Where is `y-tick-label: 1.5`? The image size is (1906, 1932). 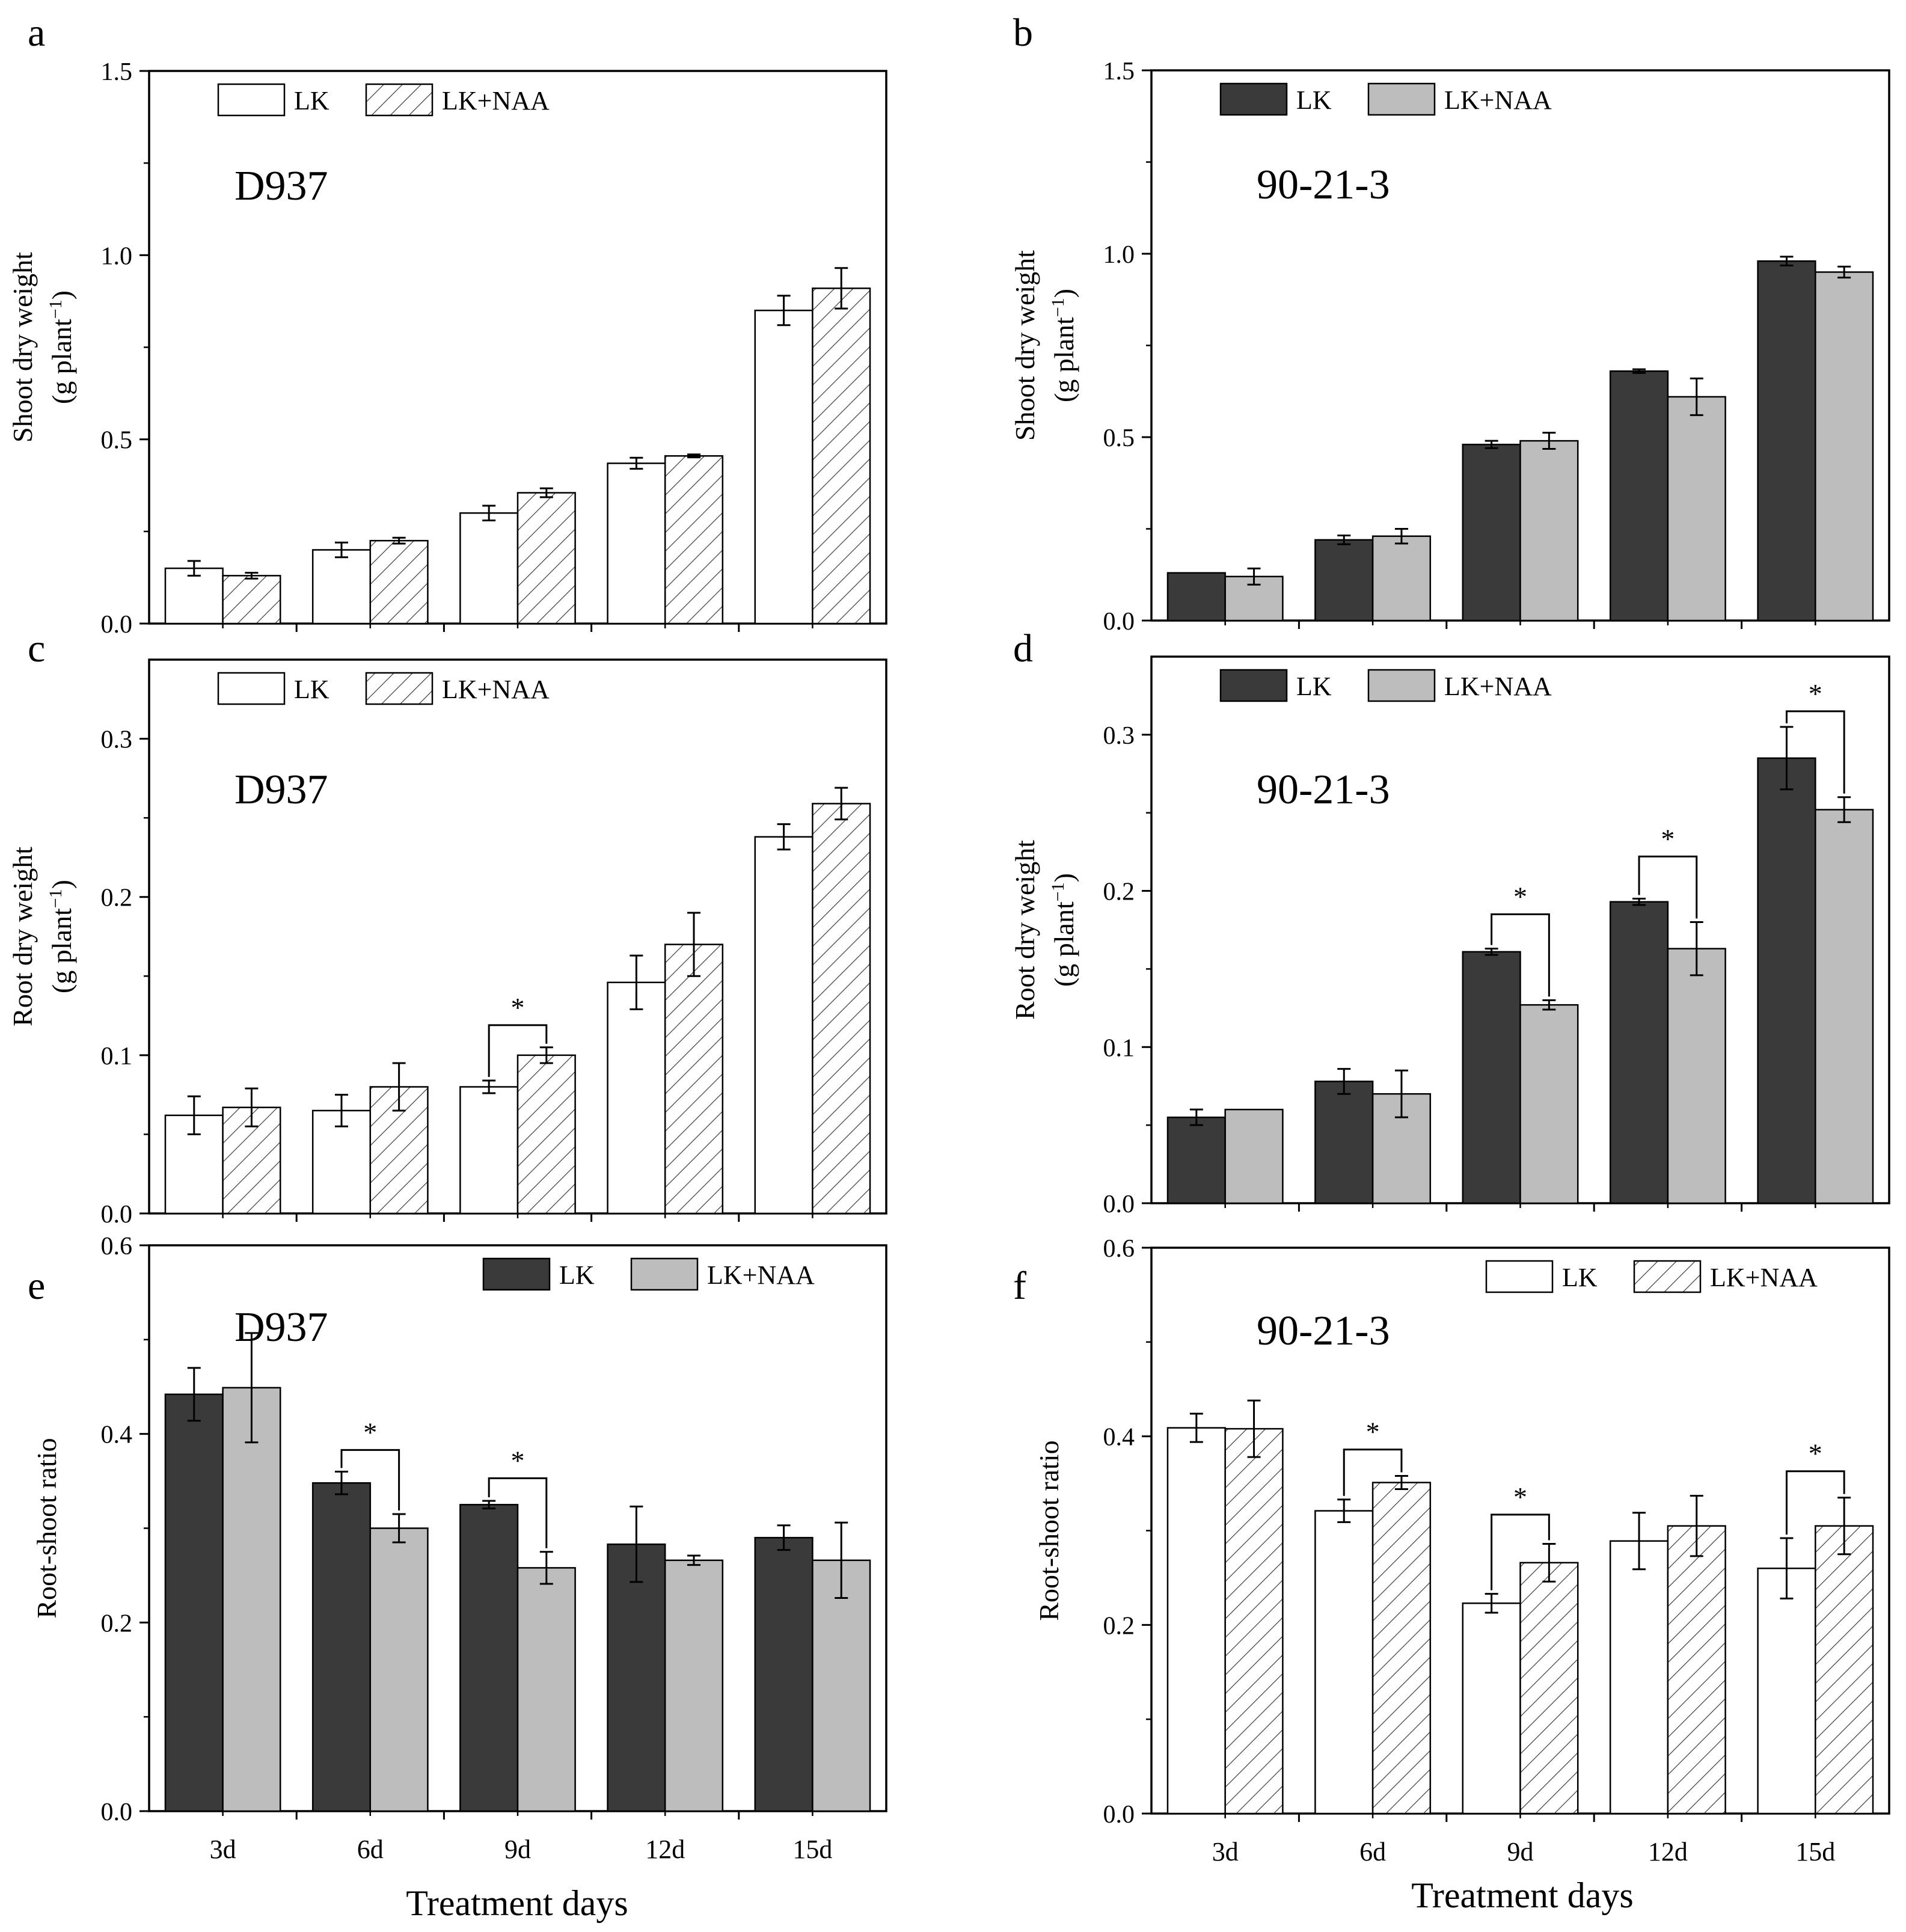
y-tick-label: 1.5 is located at coordinates (1119, 71).